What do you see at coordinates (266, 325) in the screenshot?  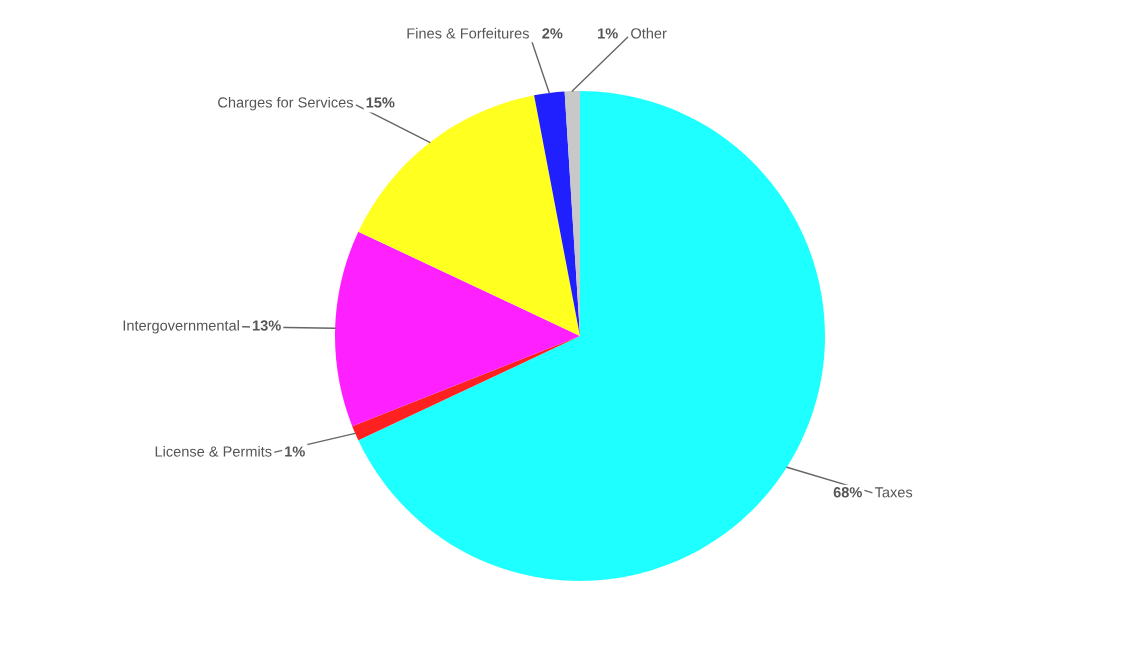 I see `data-label: 13%` at bounding box center [266, 325].